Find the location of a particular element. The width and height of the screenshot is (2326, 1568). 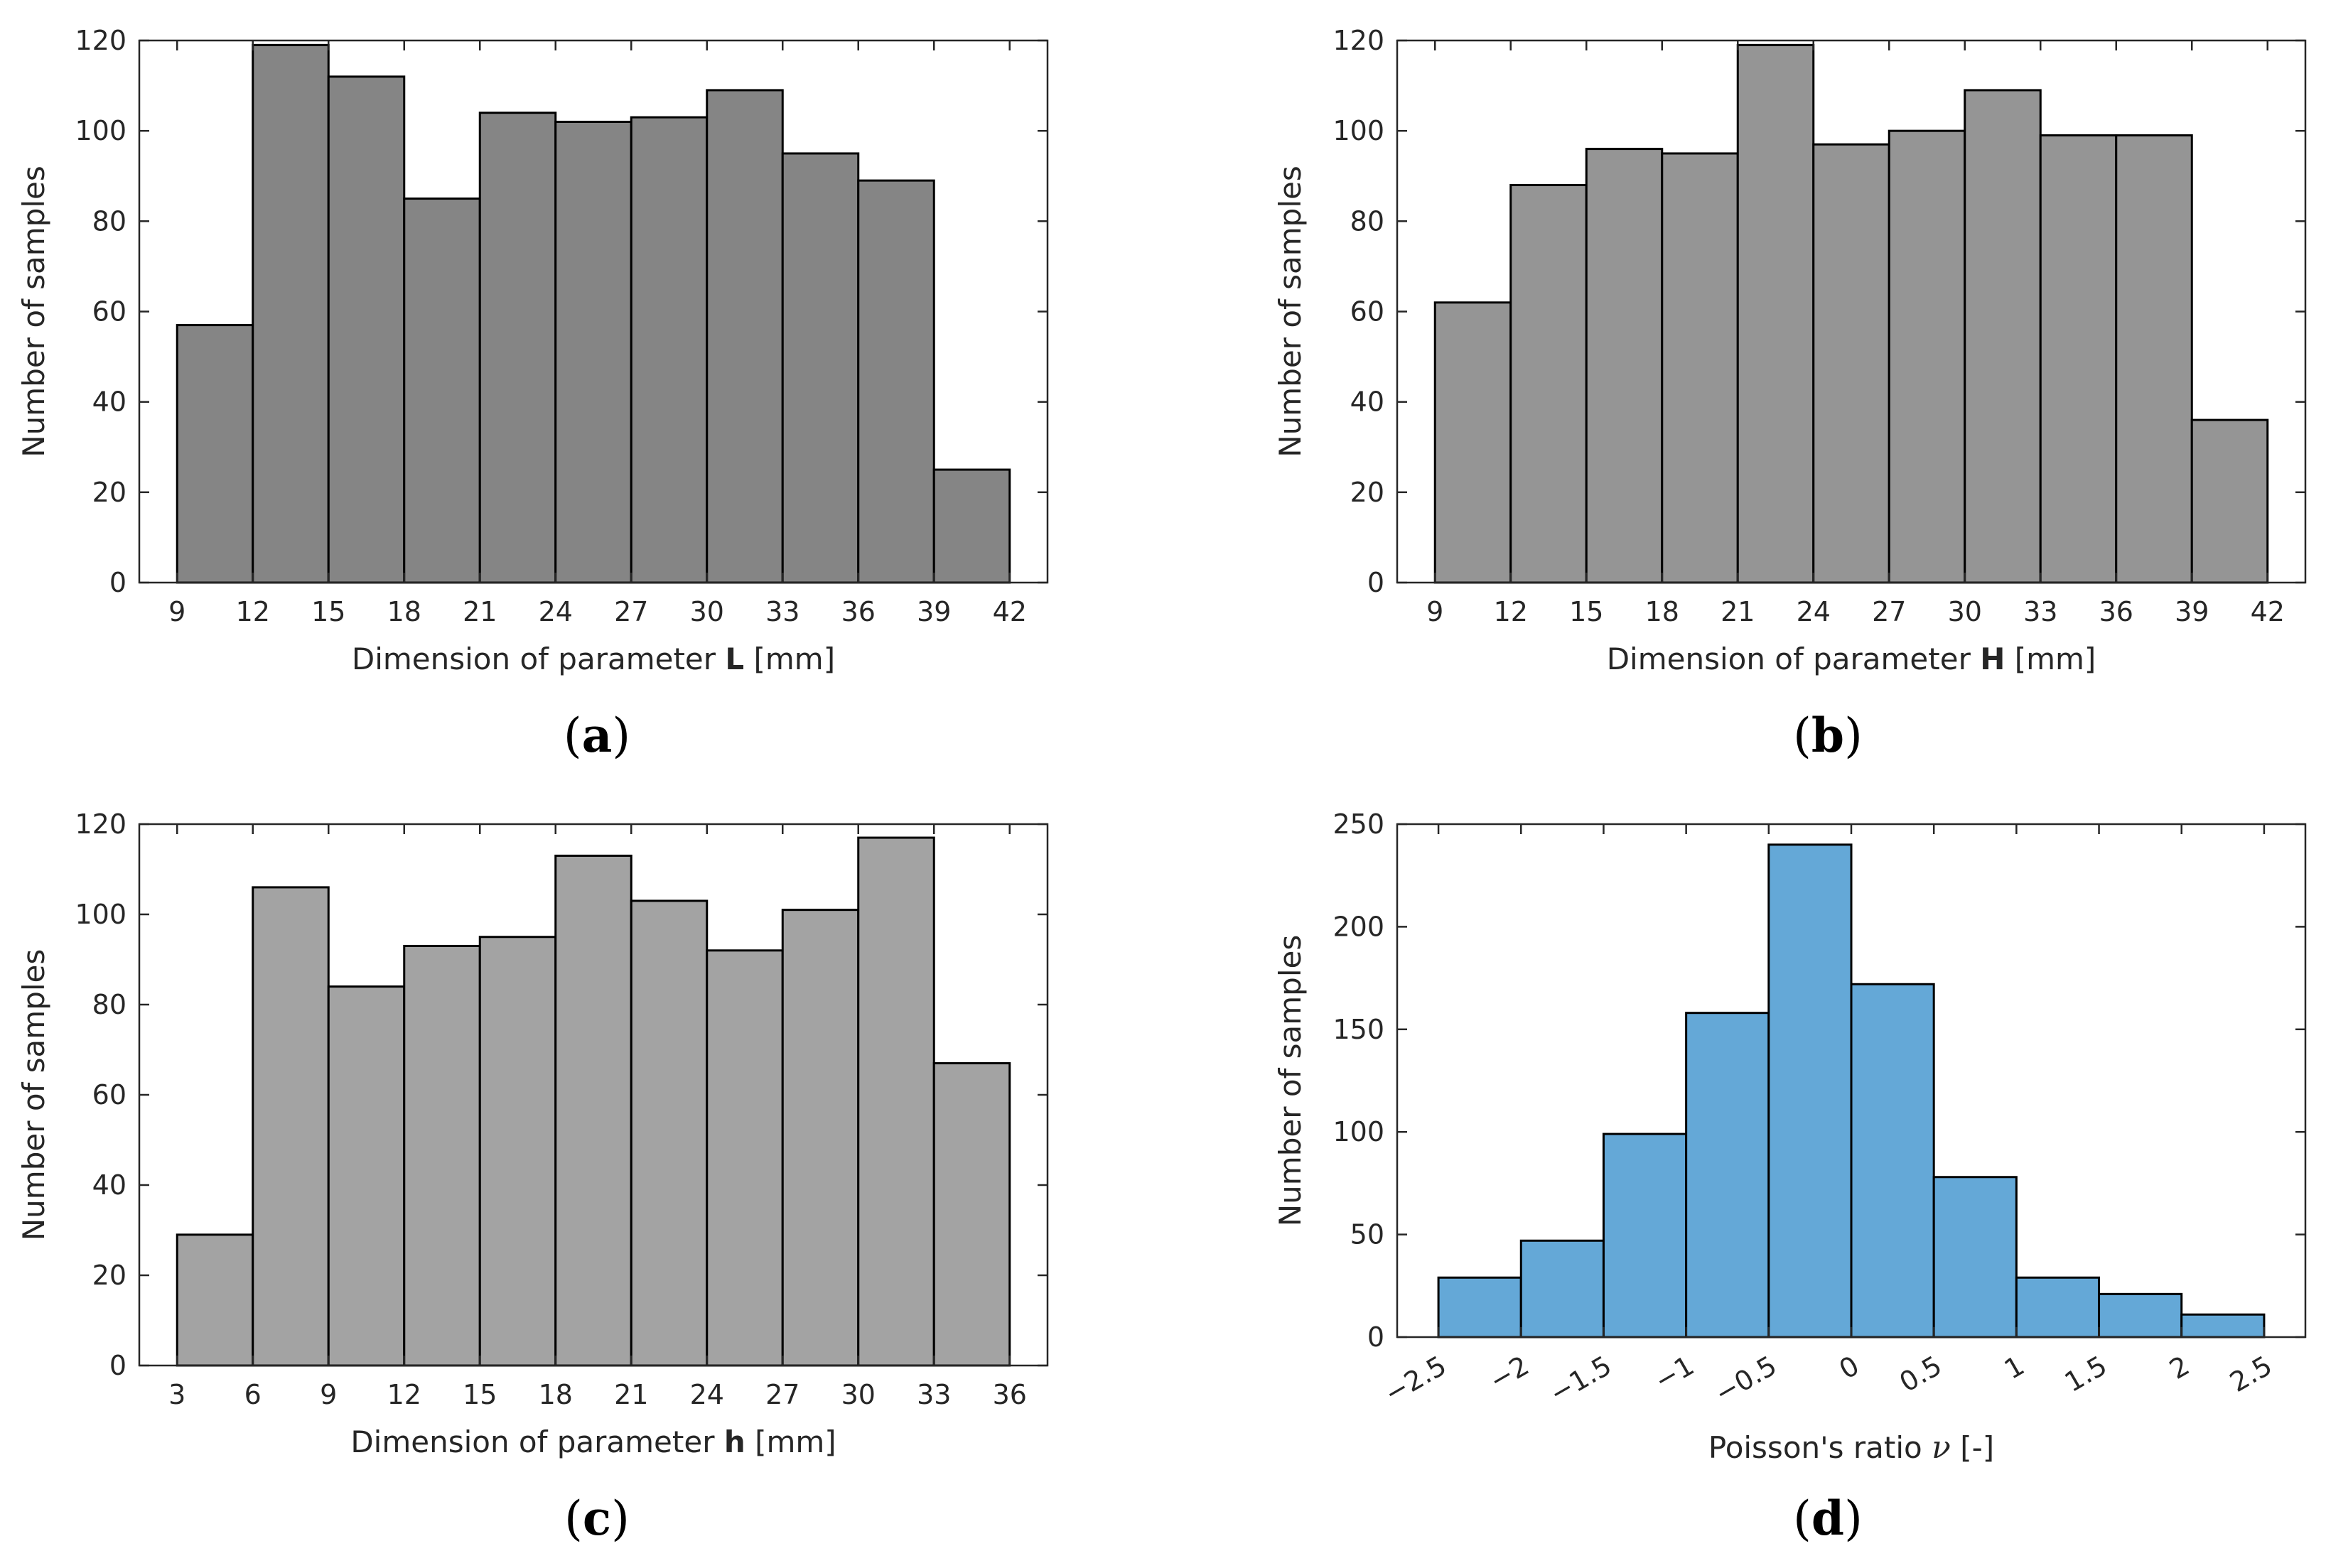

x-axis-label-symbol: L is located at coordinates (734, 659).